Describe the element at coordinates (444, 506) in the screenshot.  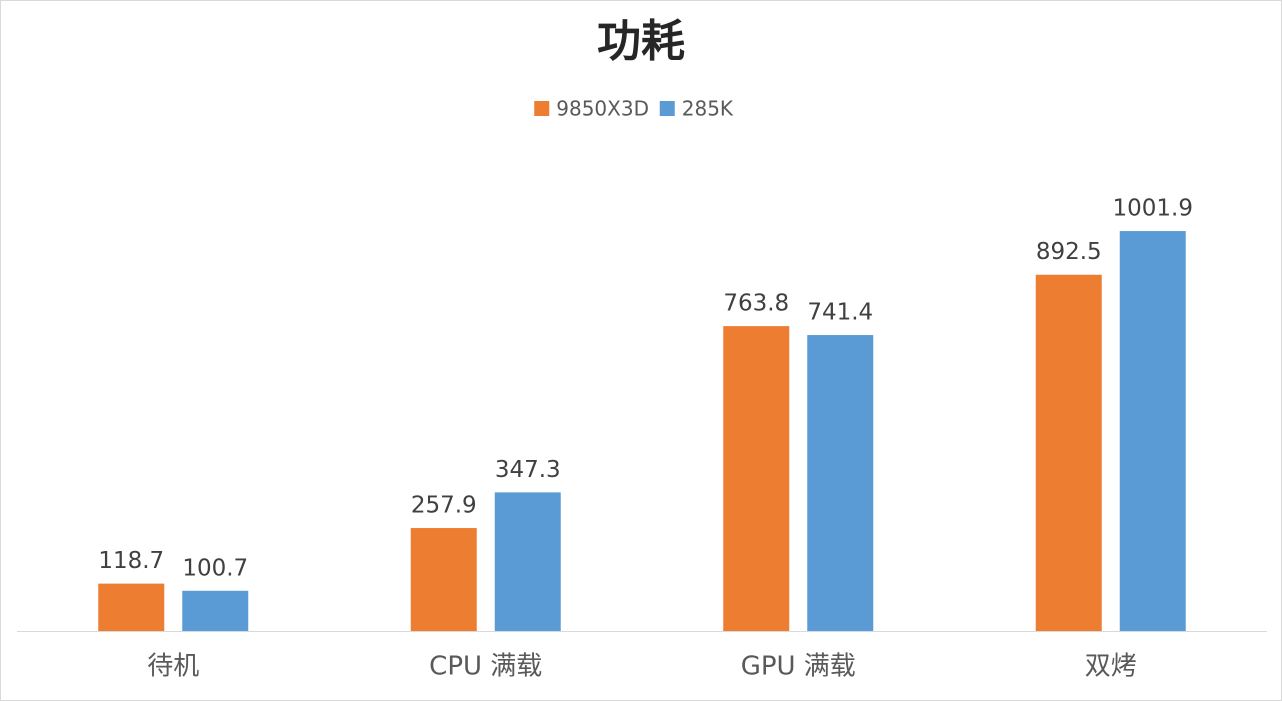
I see `data-label: 257.9` at that location.